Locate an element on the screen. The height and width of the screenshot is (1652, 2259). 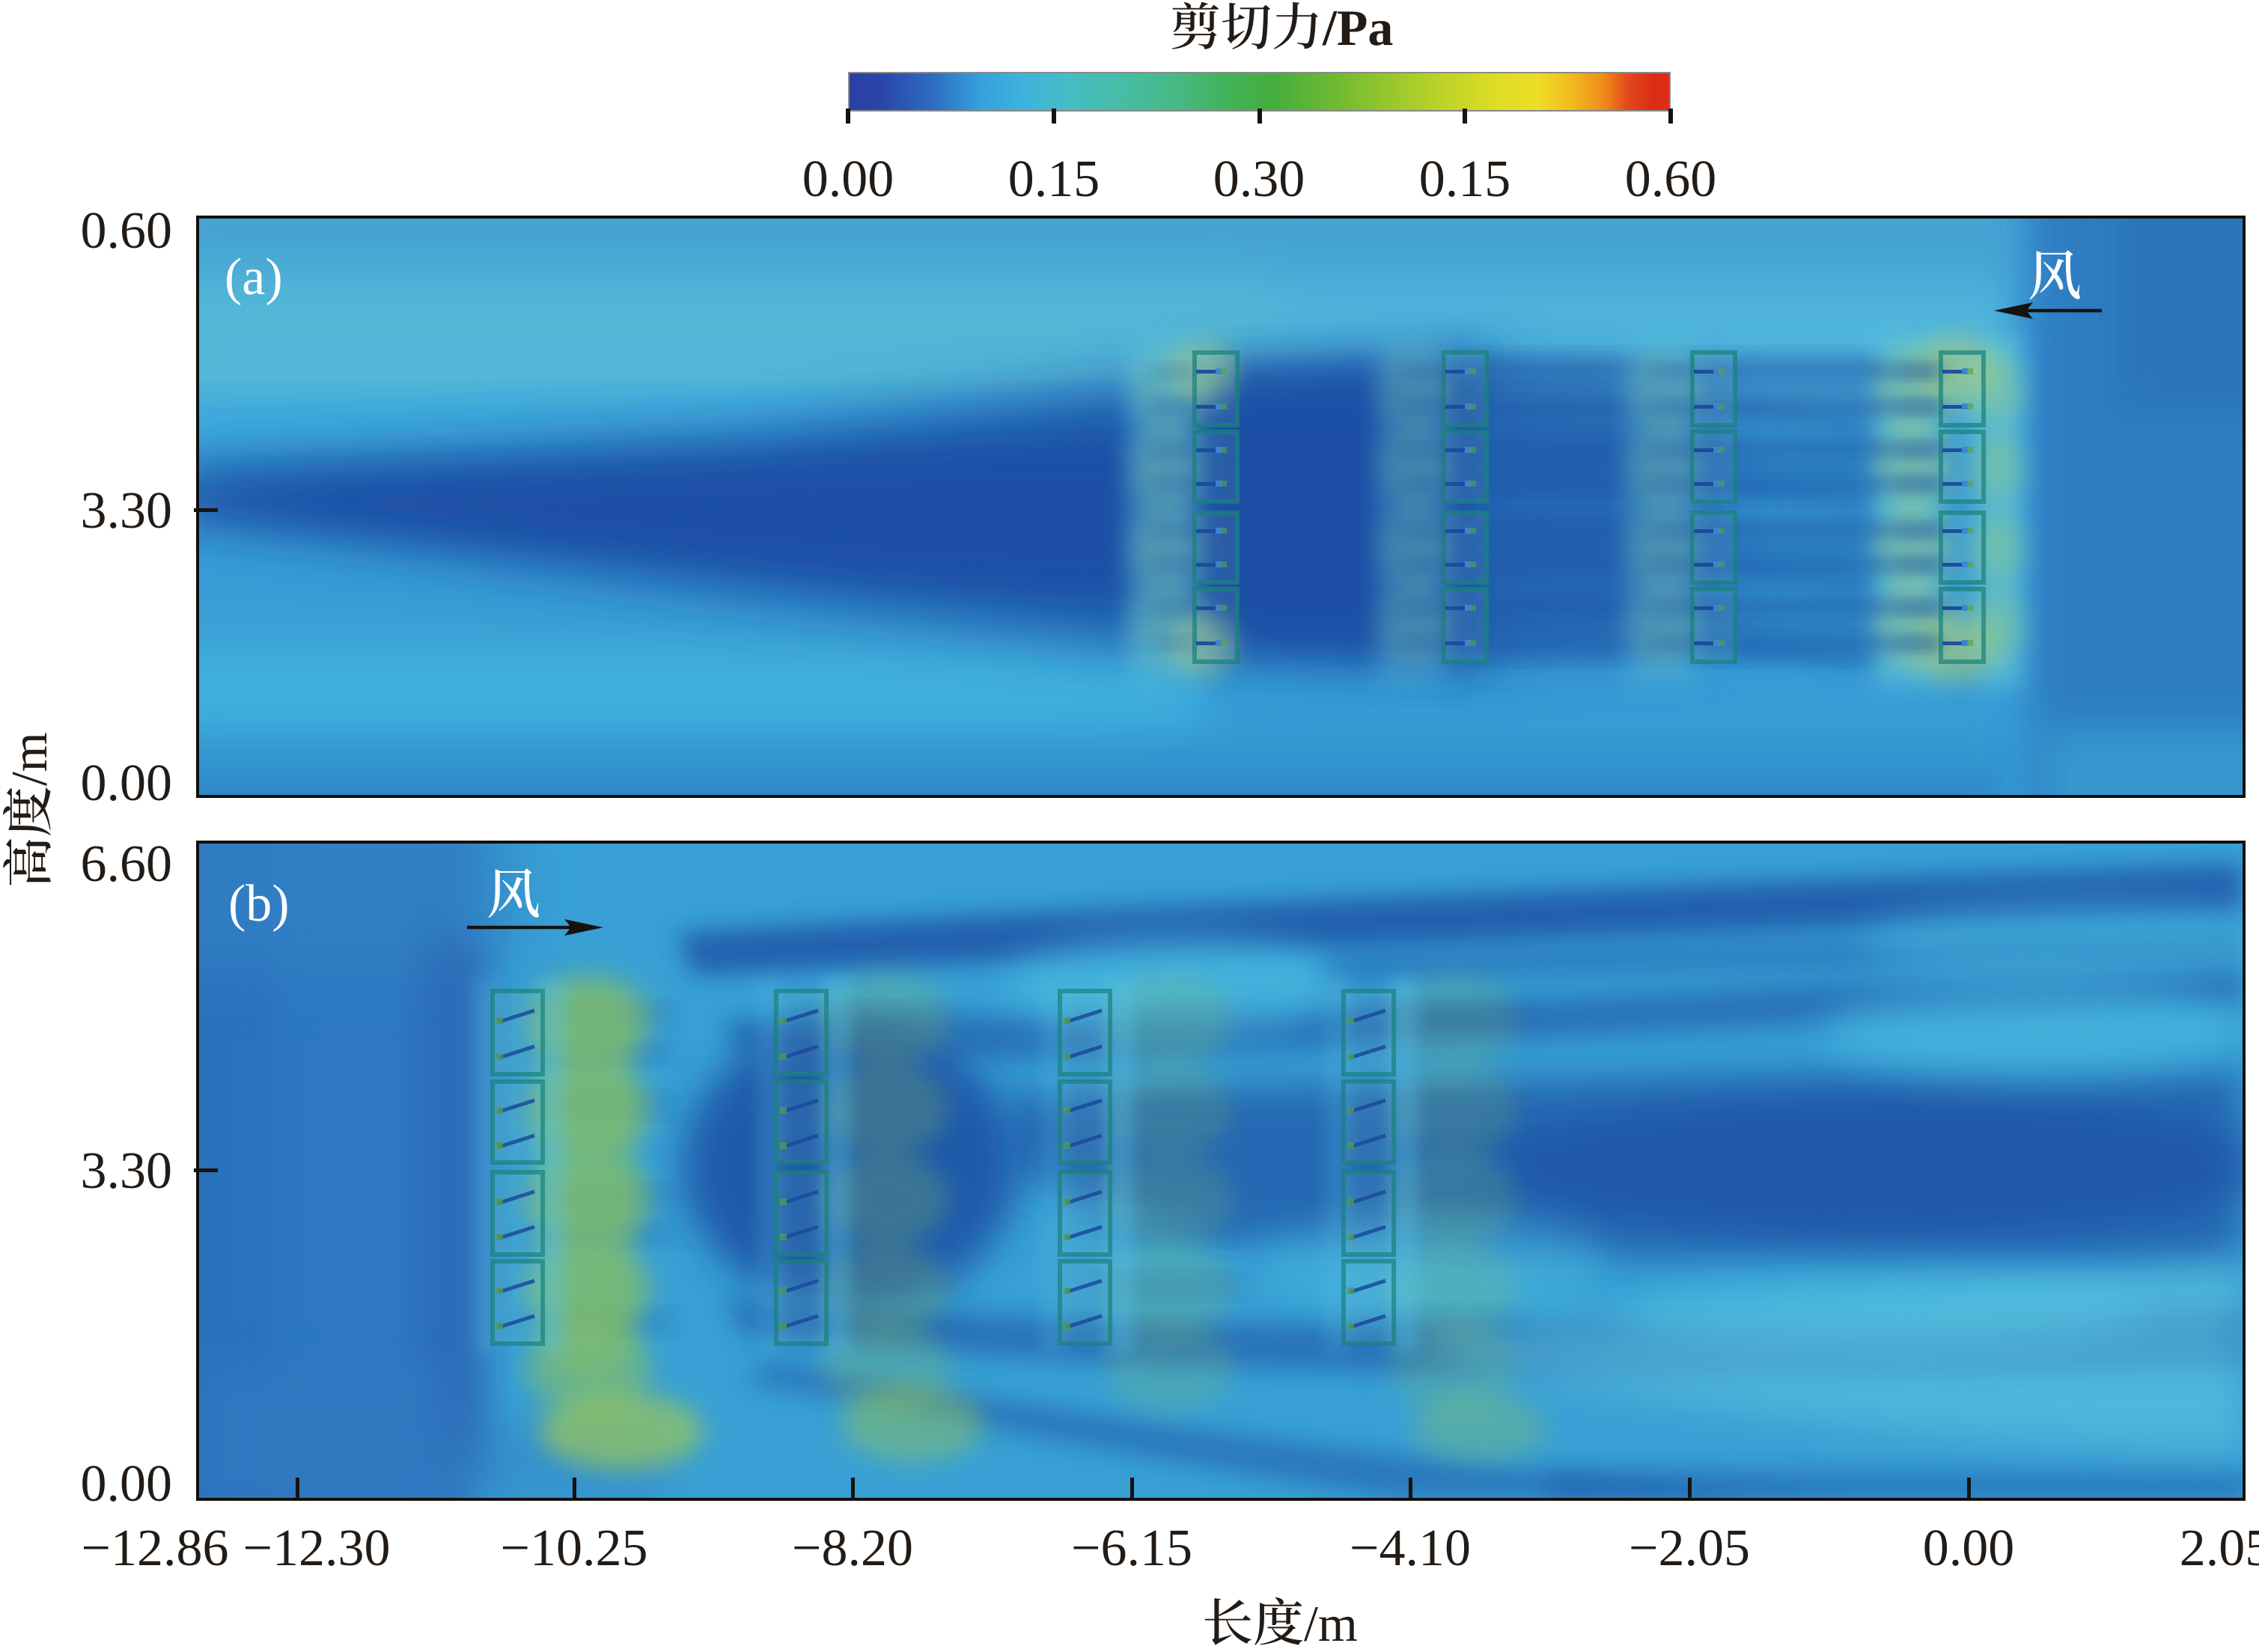
svg-text: 2.05 is located at coordinates (2219, 1548).